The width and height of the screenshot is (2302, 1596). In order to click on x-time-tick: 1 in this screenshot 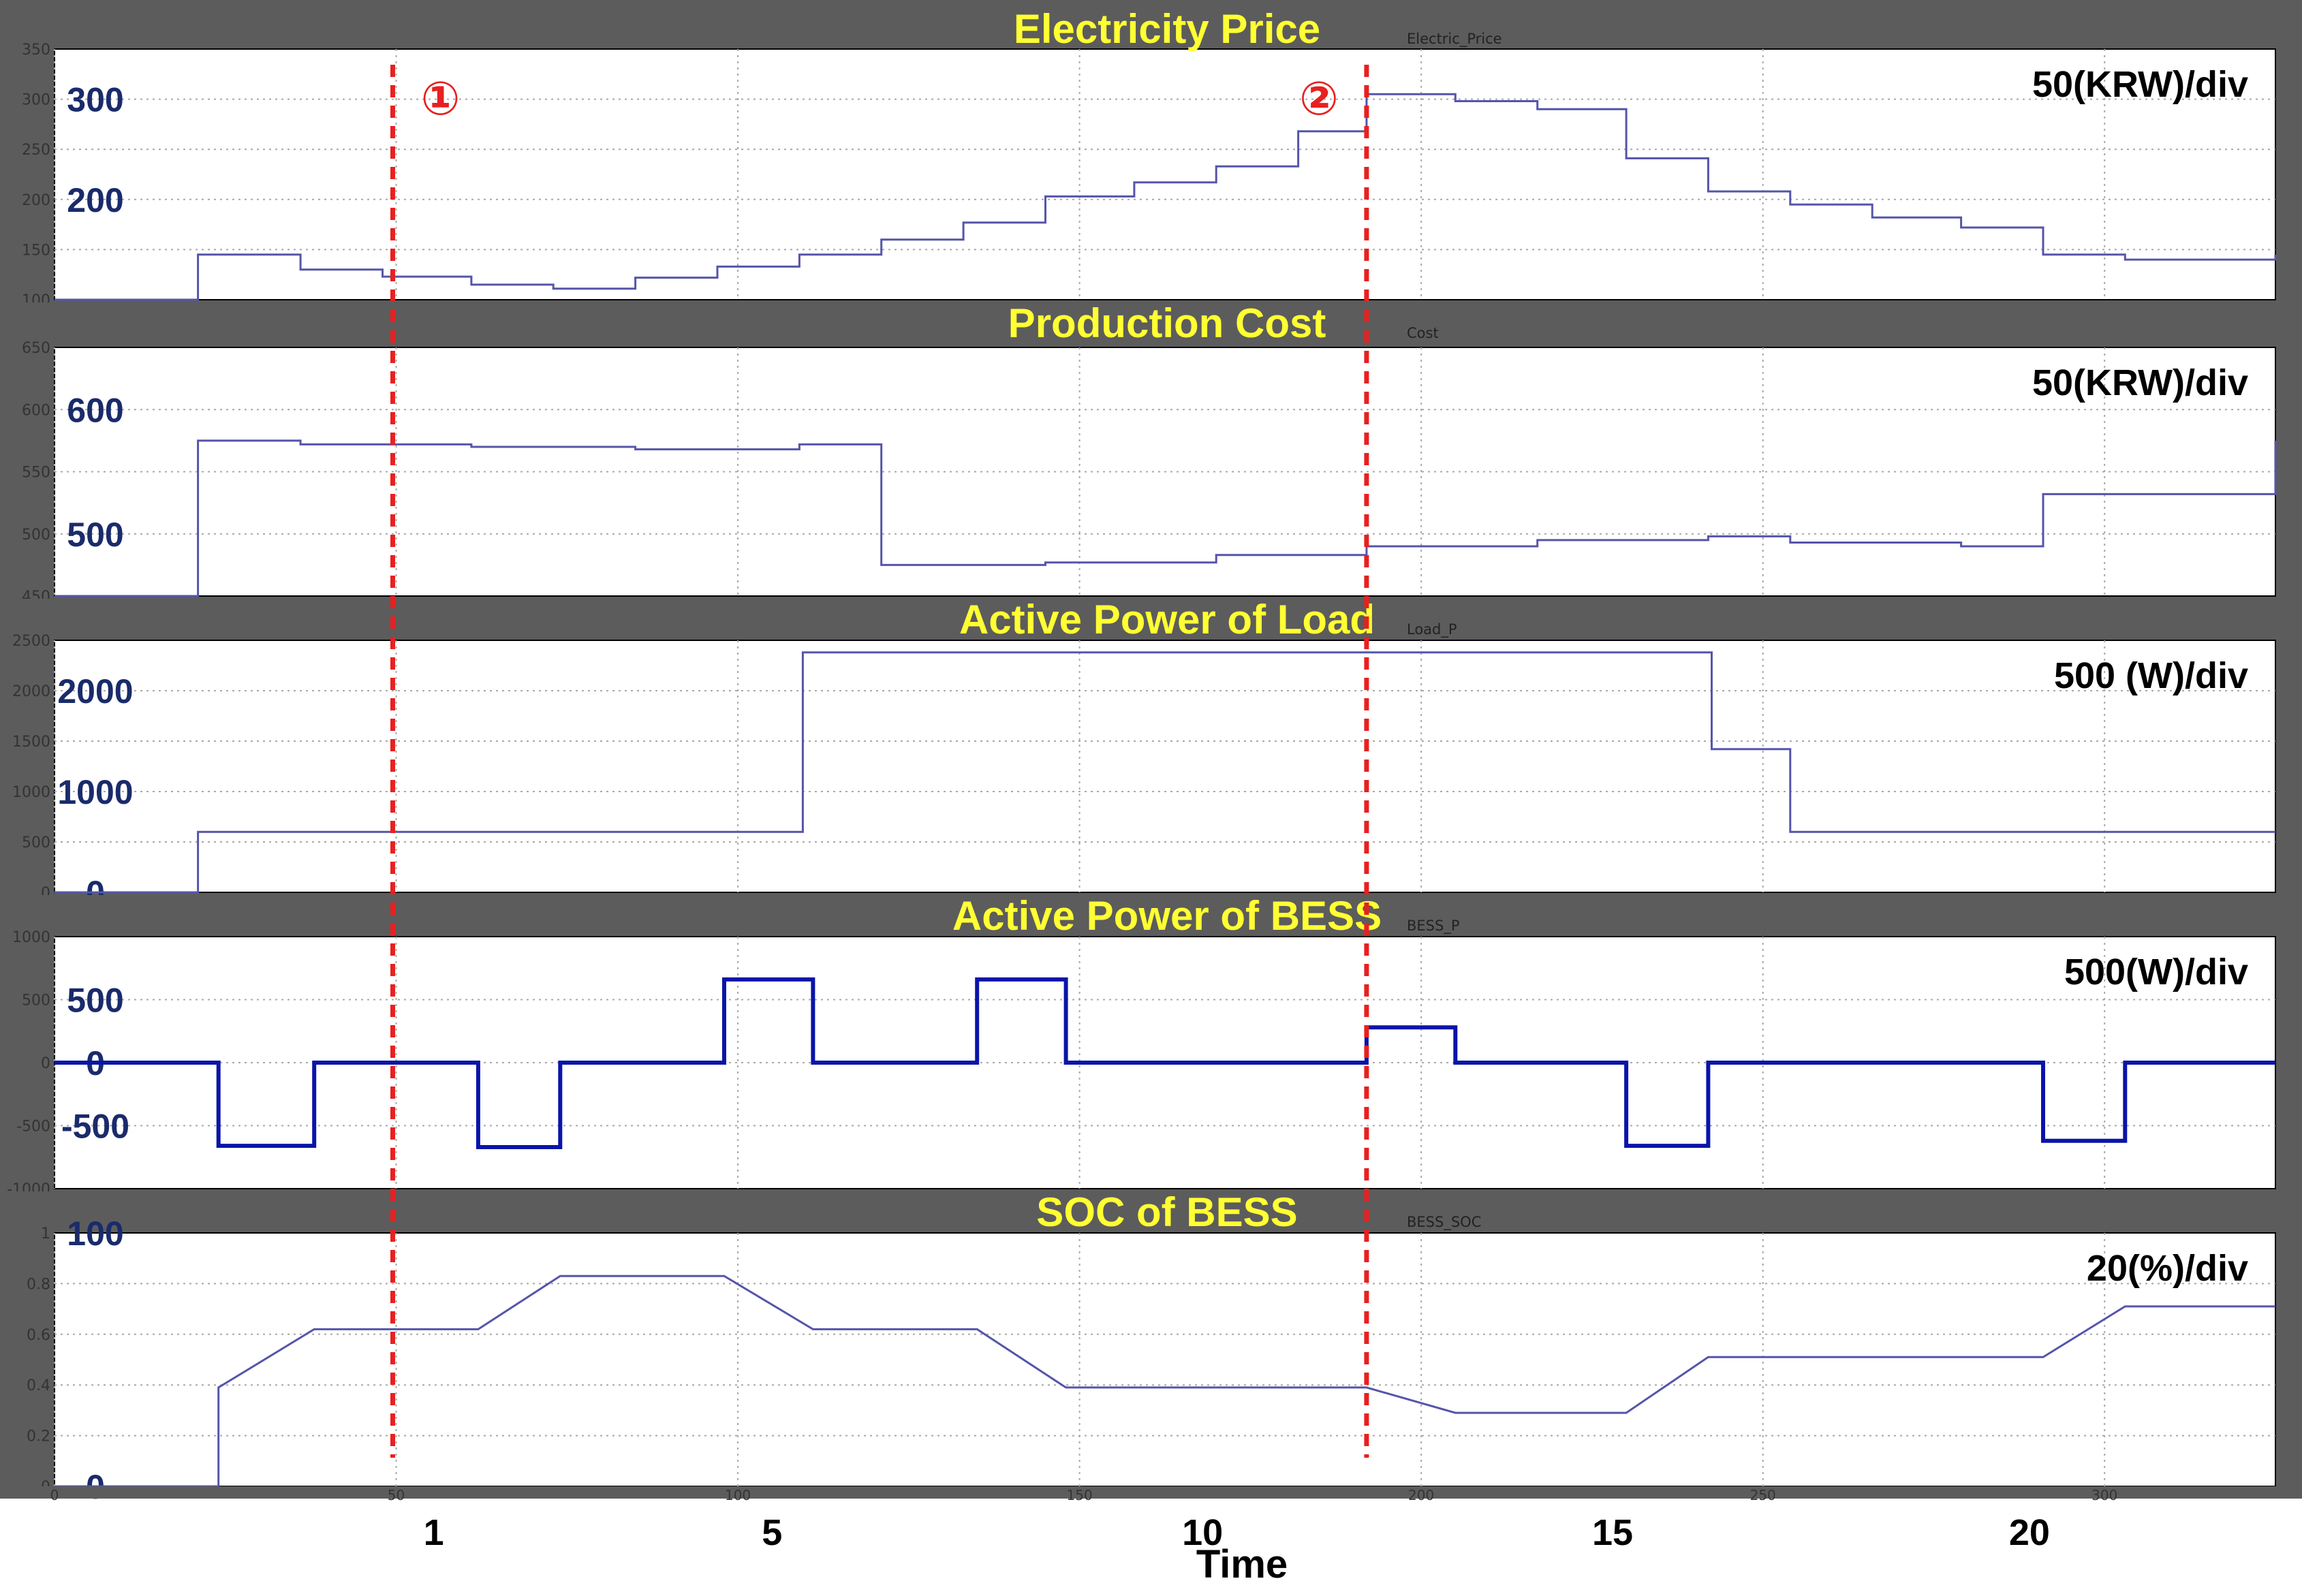, I will do `click(434, 1532)`.